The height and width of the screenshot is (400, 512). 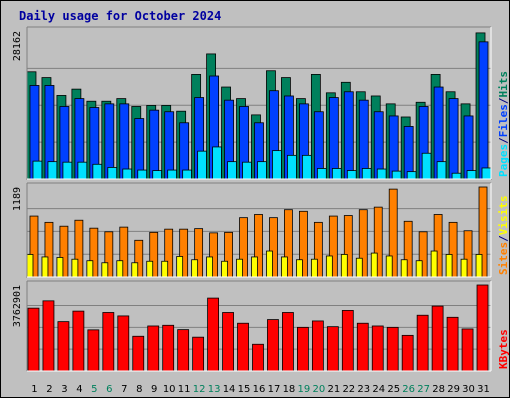 What do you see at coordinates (378, 389) in the screenshot?
I see `day-label: 24` at bounding box center [378, 389].